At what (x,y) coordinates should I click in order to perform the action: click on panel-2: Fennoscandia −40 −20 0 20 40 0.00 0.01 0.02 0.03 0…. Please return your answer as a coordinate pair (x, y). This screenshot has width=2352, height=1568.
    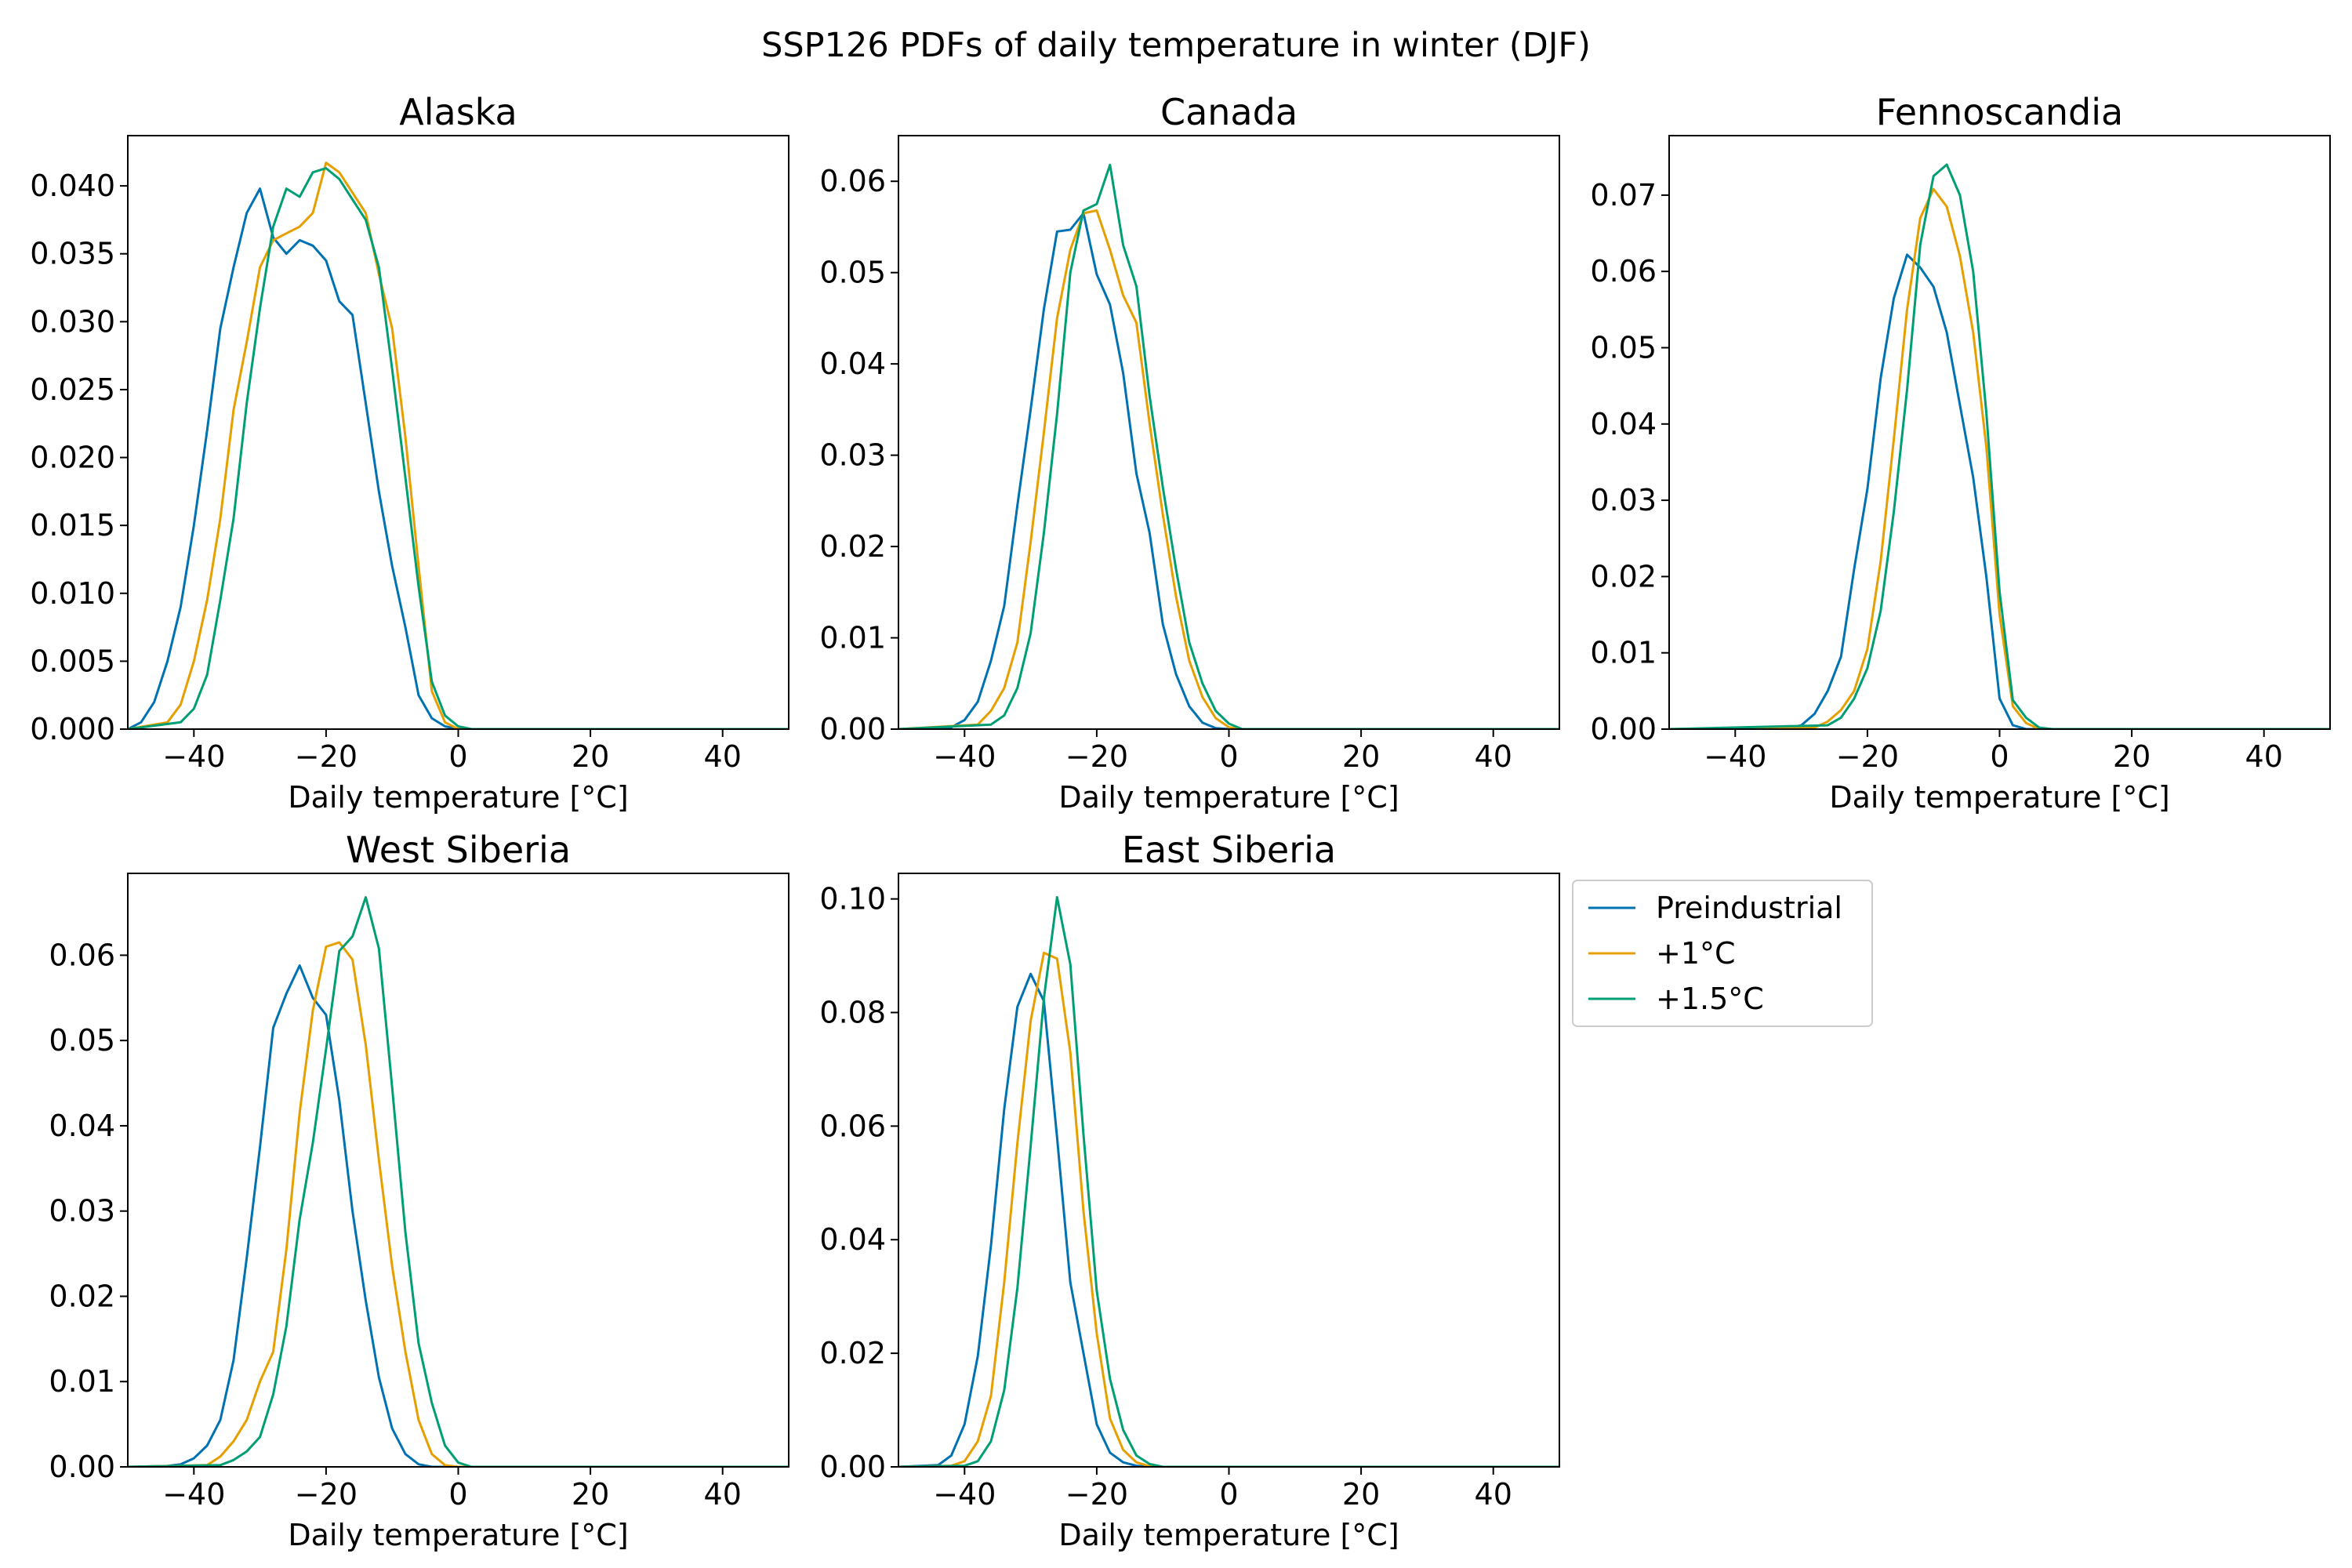
    Looking at the image, I should click on (1961, 453).